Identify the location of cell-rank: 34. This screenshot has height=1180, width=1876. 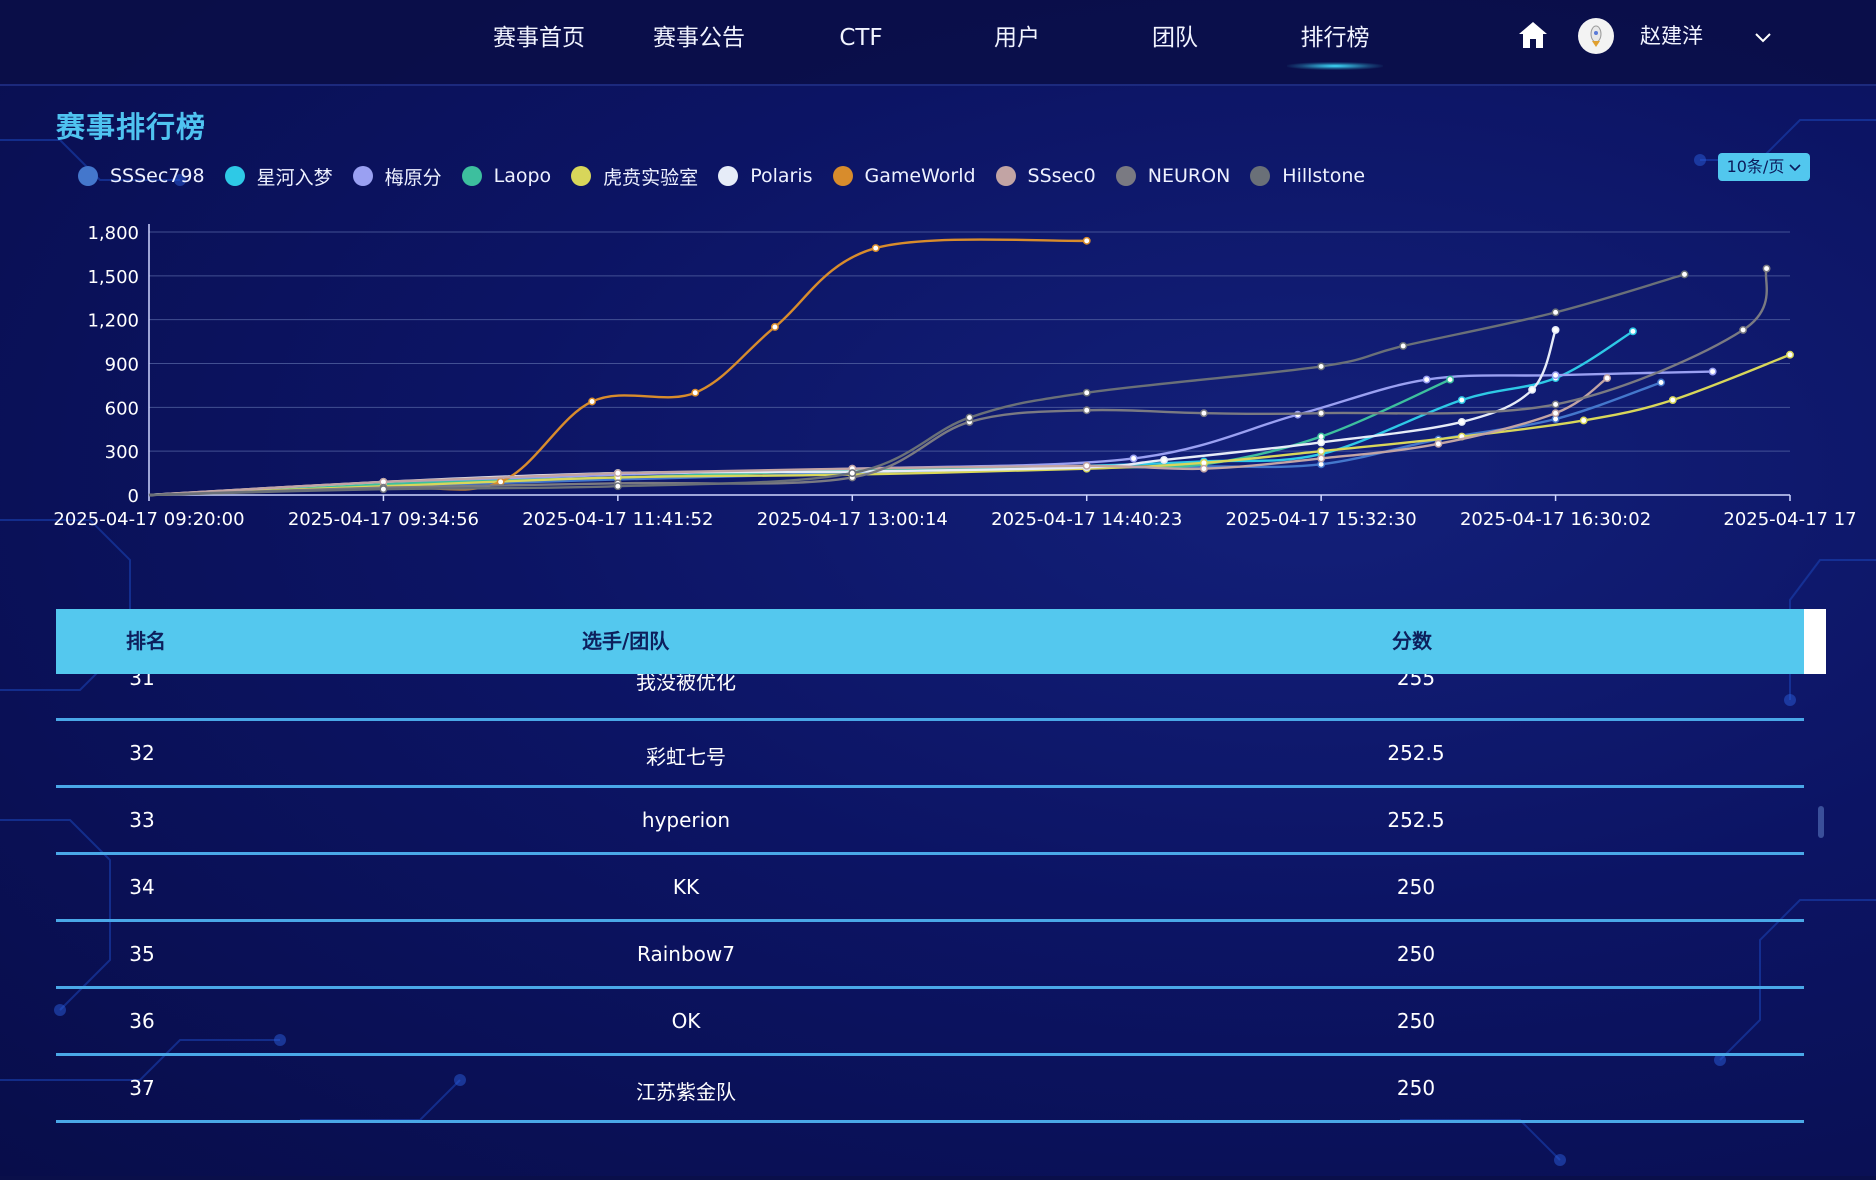
(142, 887).